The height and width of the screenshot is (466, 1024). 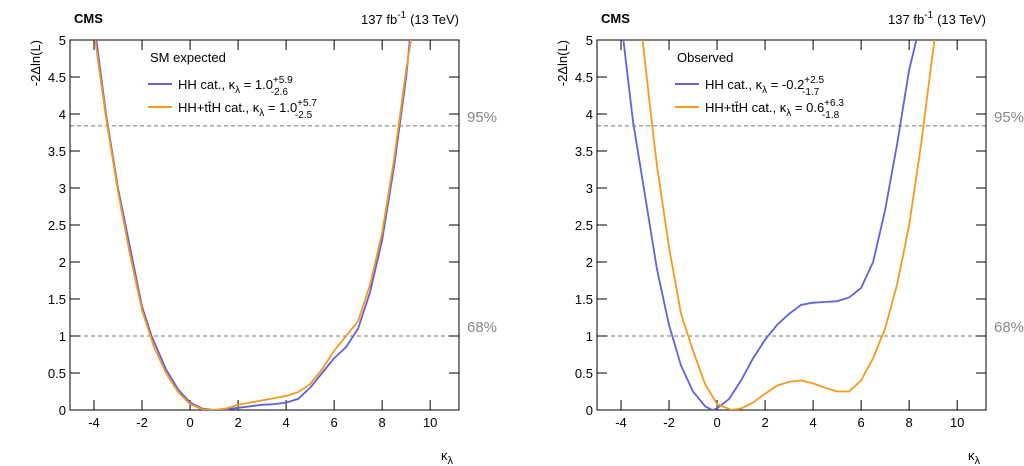 I want to click on legend-title: SM expected, so click(x=188, y=57).